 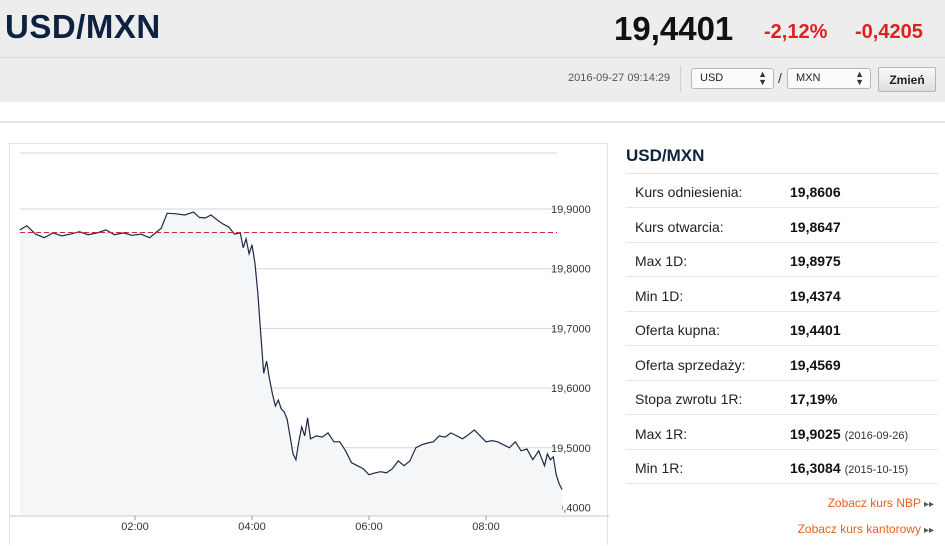 What do you see at coordinates (571, 329) in the screenshot?
I see `y-tick-label: 19,7000` at bounding box center [571, 329].